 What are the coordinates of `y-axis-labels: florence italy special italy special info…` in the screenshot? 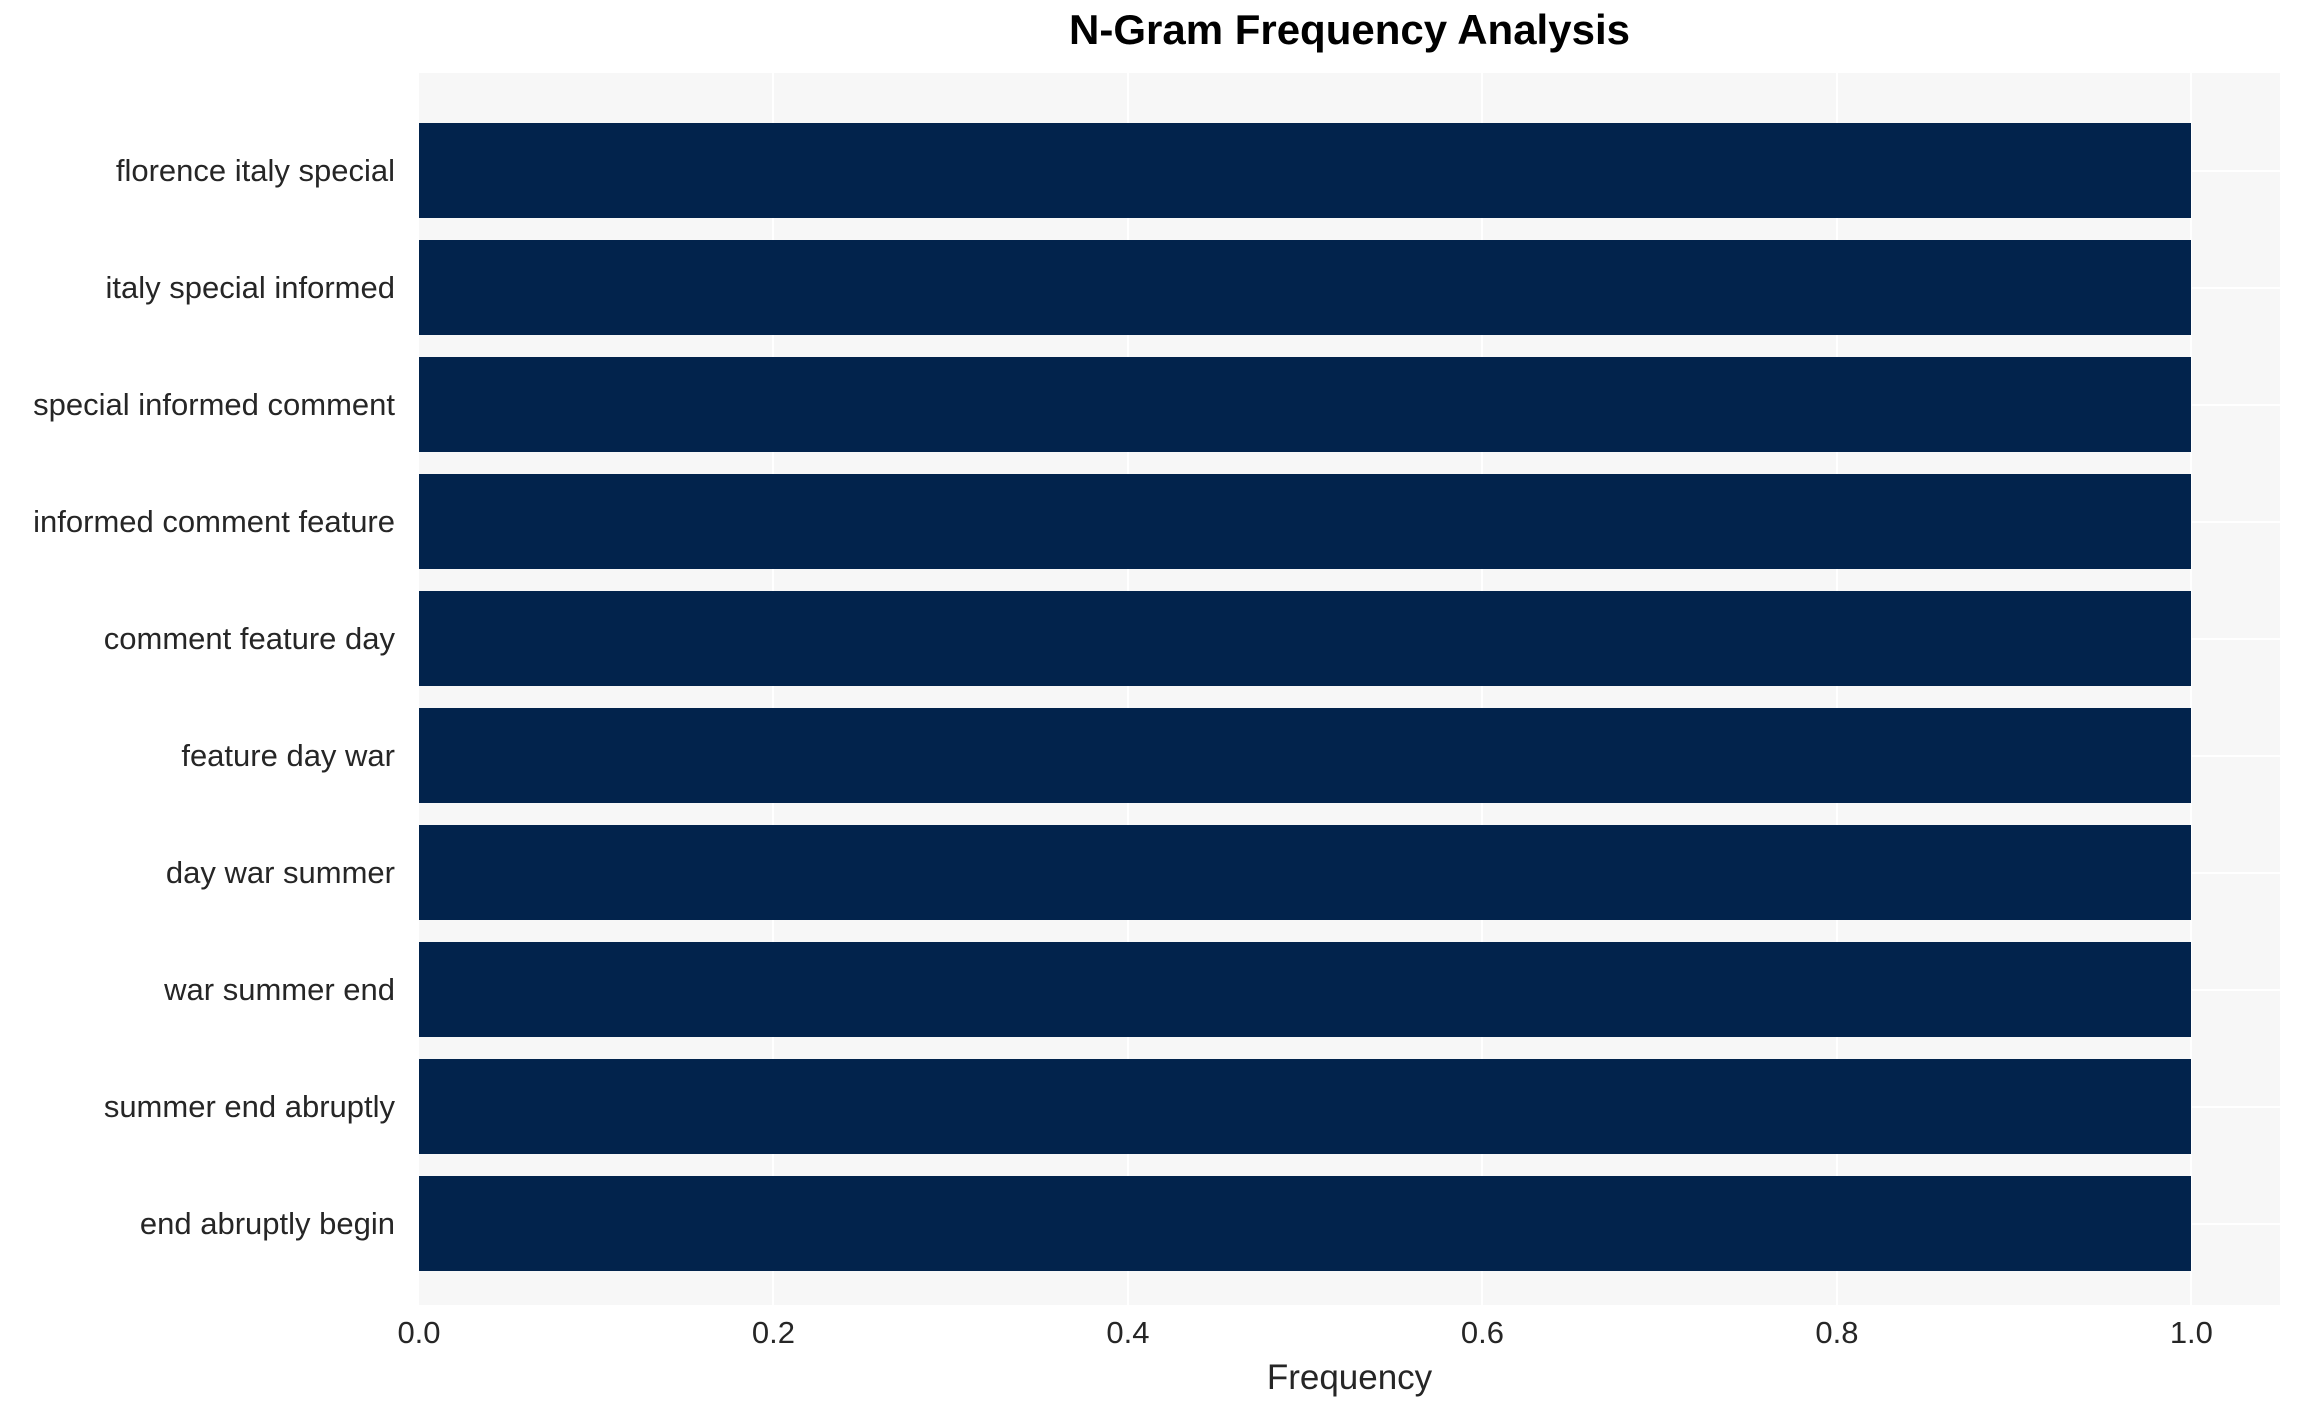 It's located at (203, 697).